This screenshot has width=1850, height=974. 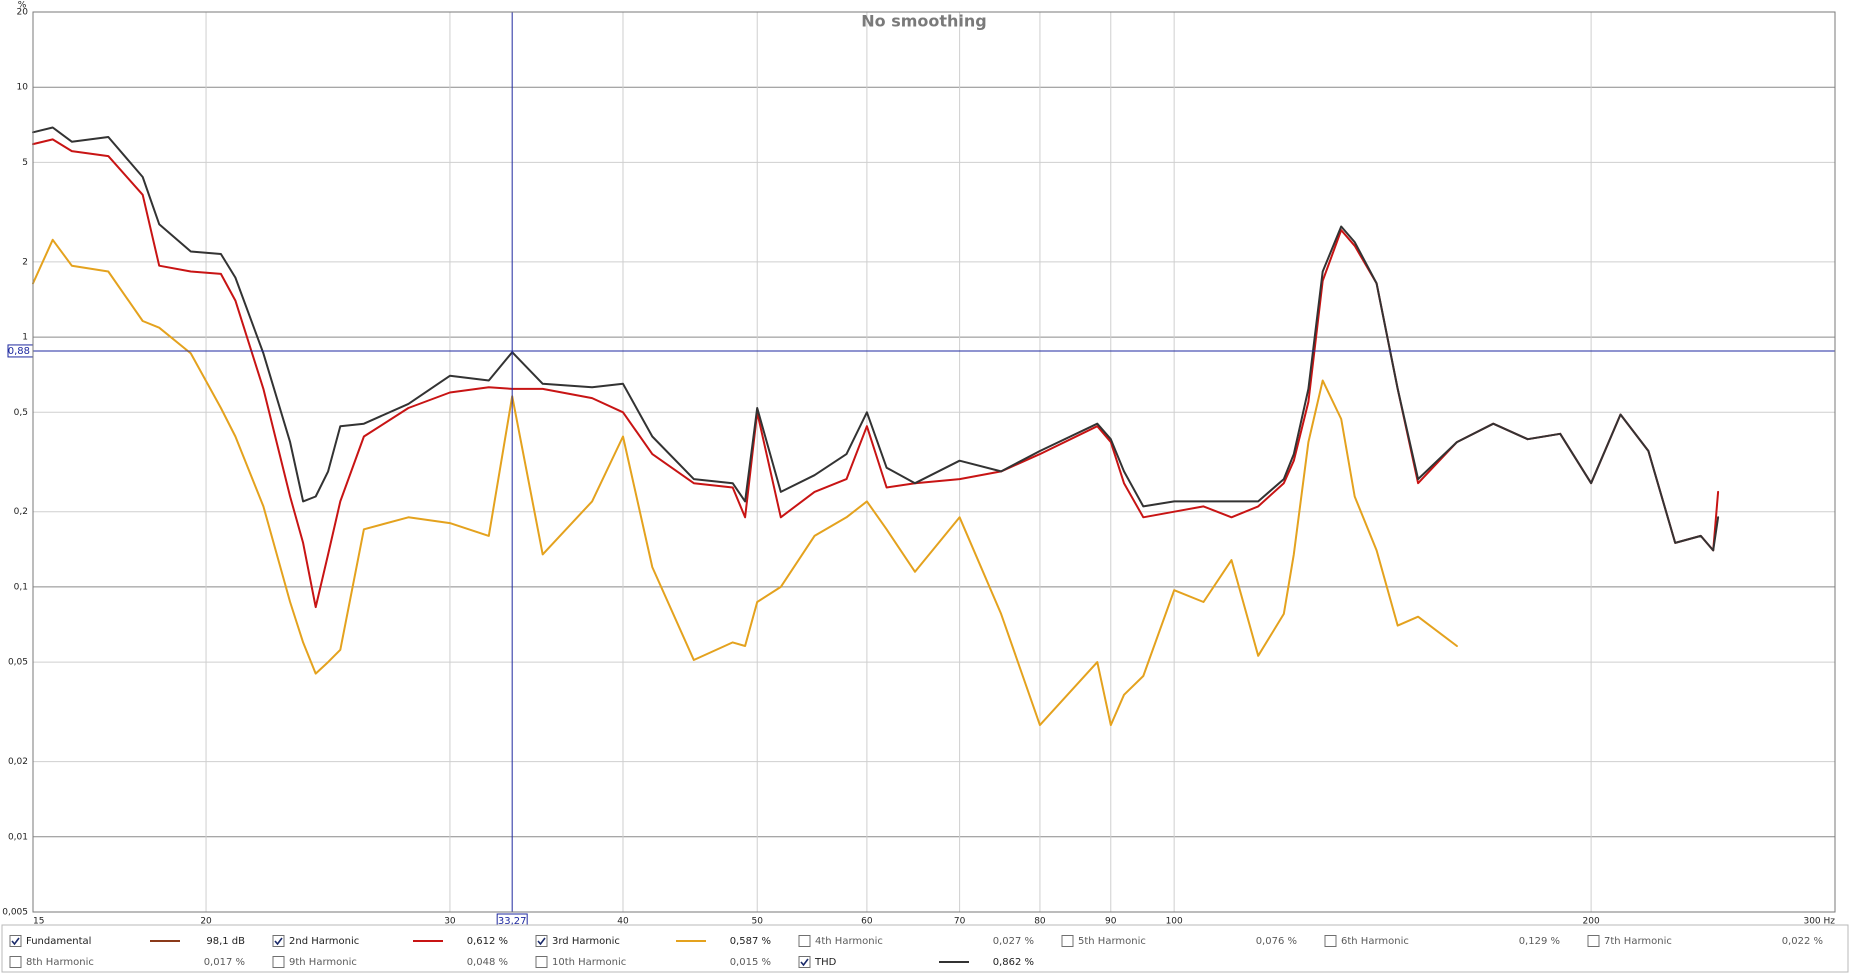 What do you see at coordinates (487, 962) in the screenshot?
I see `legend-readout: 0,048 %` at bounding box center [487, 962].